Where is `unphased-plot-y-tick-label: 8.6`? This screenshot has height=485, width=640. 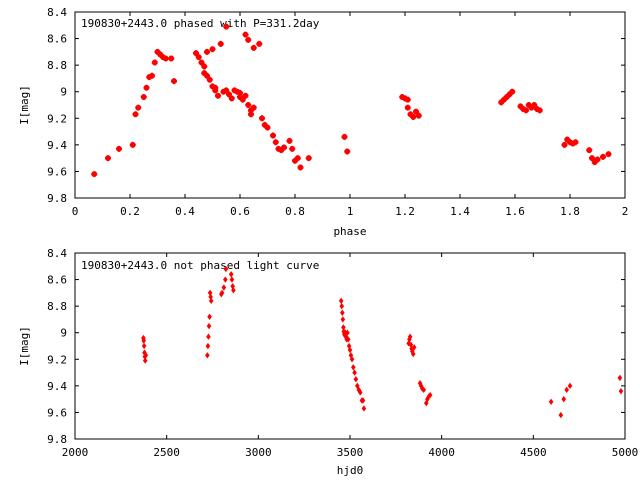 unphased-plot-y-tick-label: 8.6 is located at coordinates (57, 280).